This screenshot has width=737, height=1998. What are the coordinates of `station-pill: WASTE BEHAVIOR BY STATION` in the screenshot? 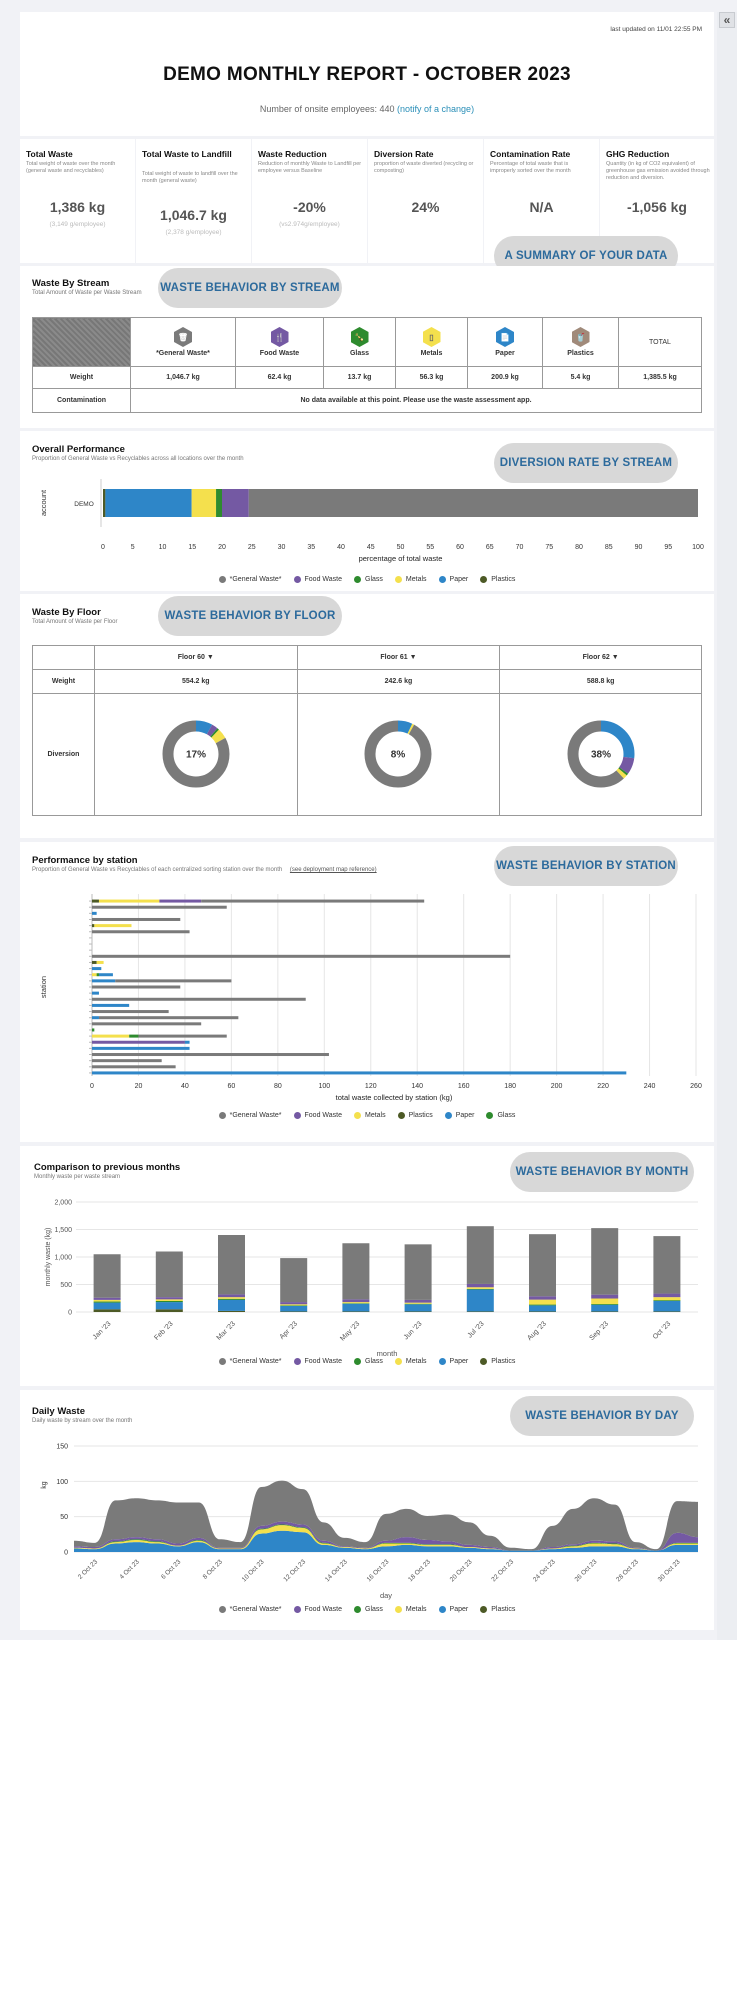 It's located at (586, 866).